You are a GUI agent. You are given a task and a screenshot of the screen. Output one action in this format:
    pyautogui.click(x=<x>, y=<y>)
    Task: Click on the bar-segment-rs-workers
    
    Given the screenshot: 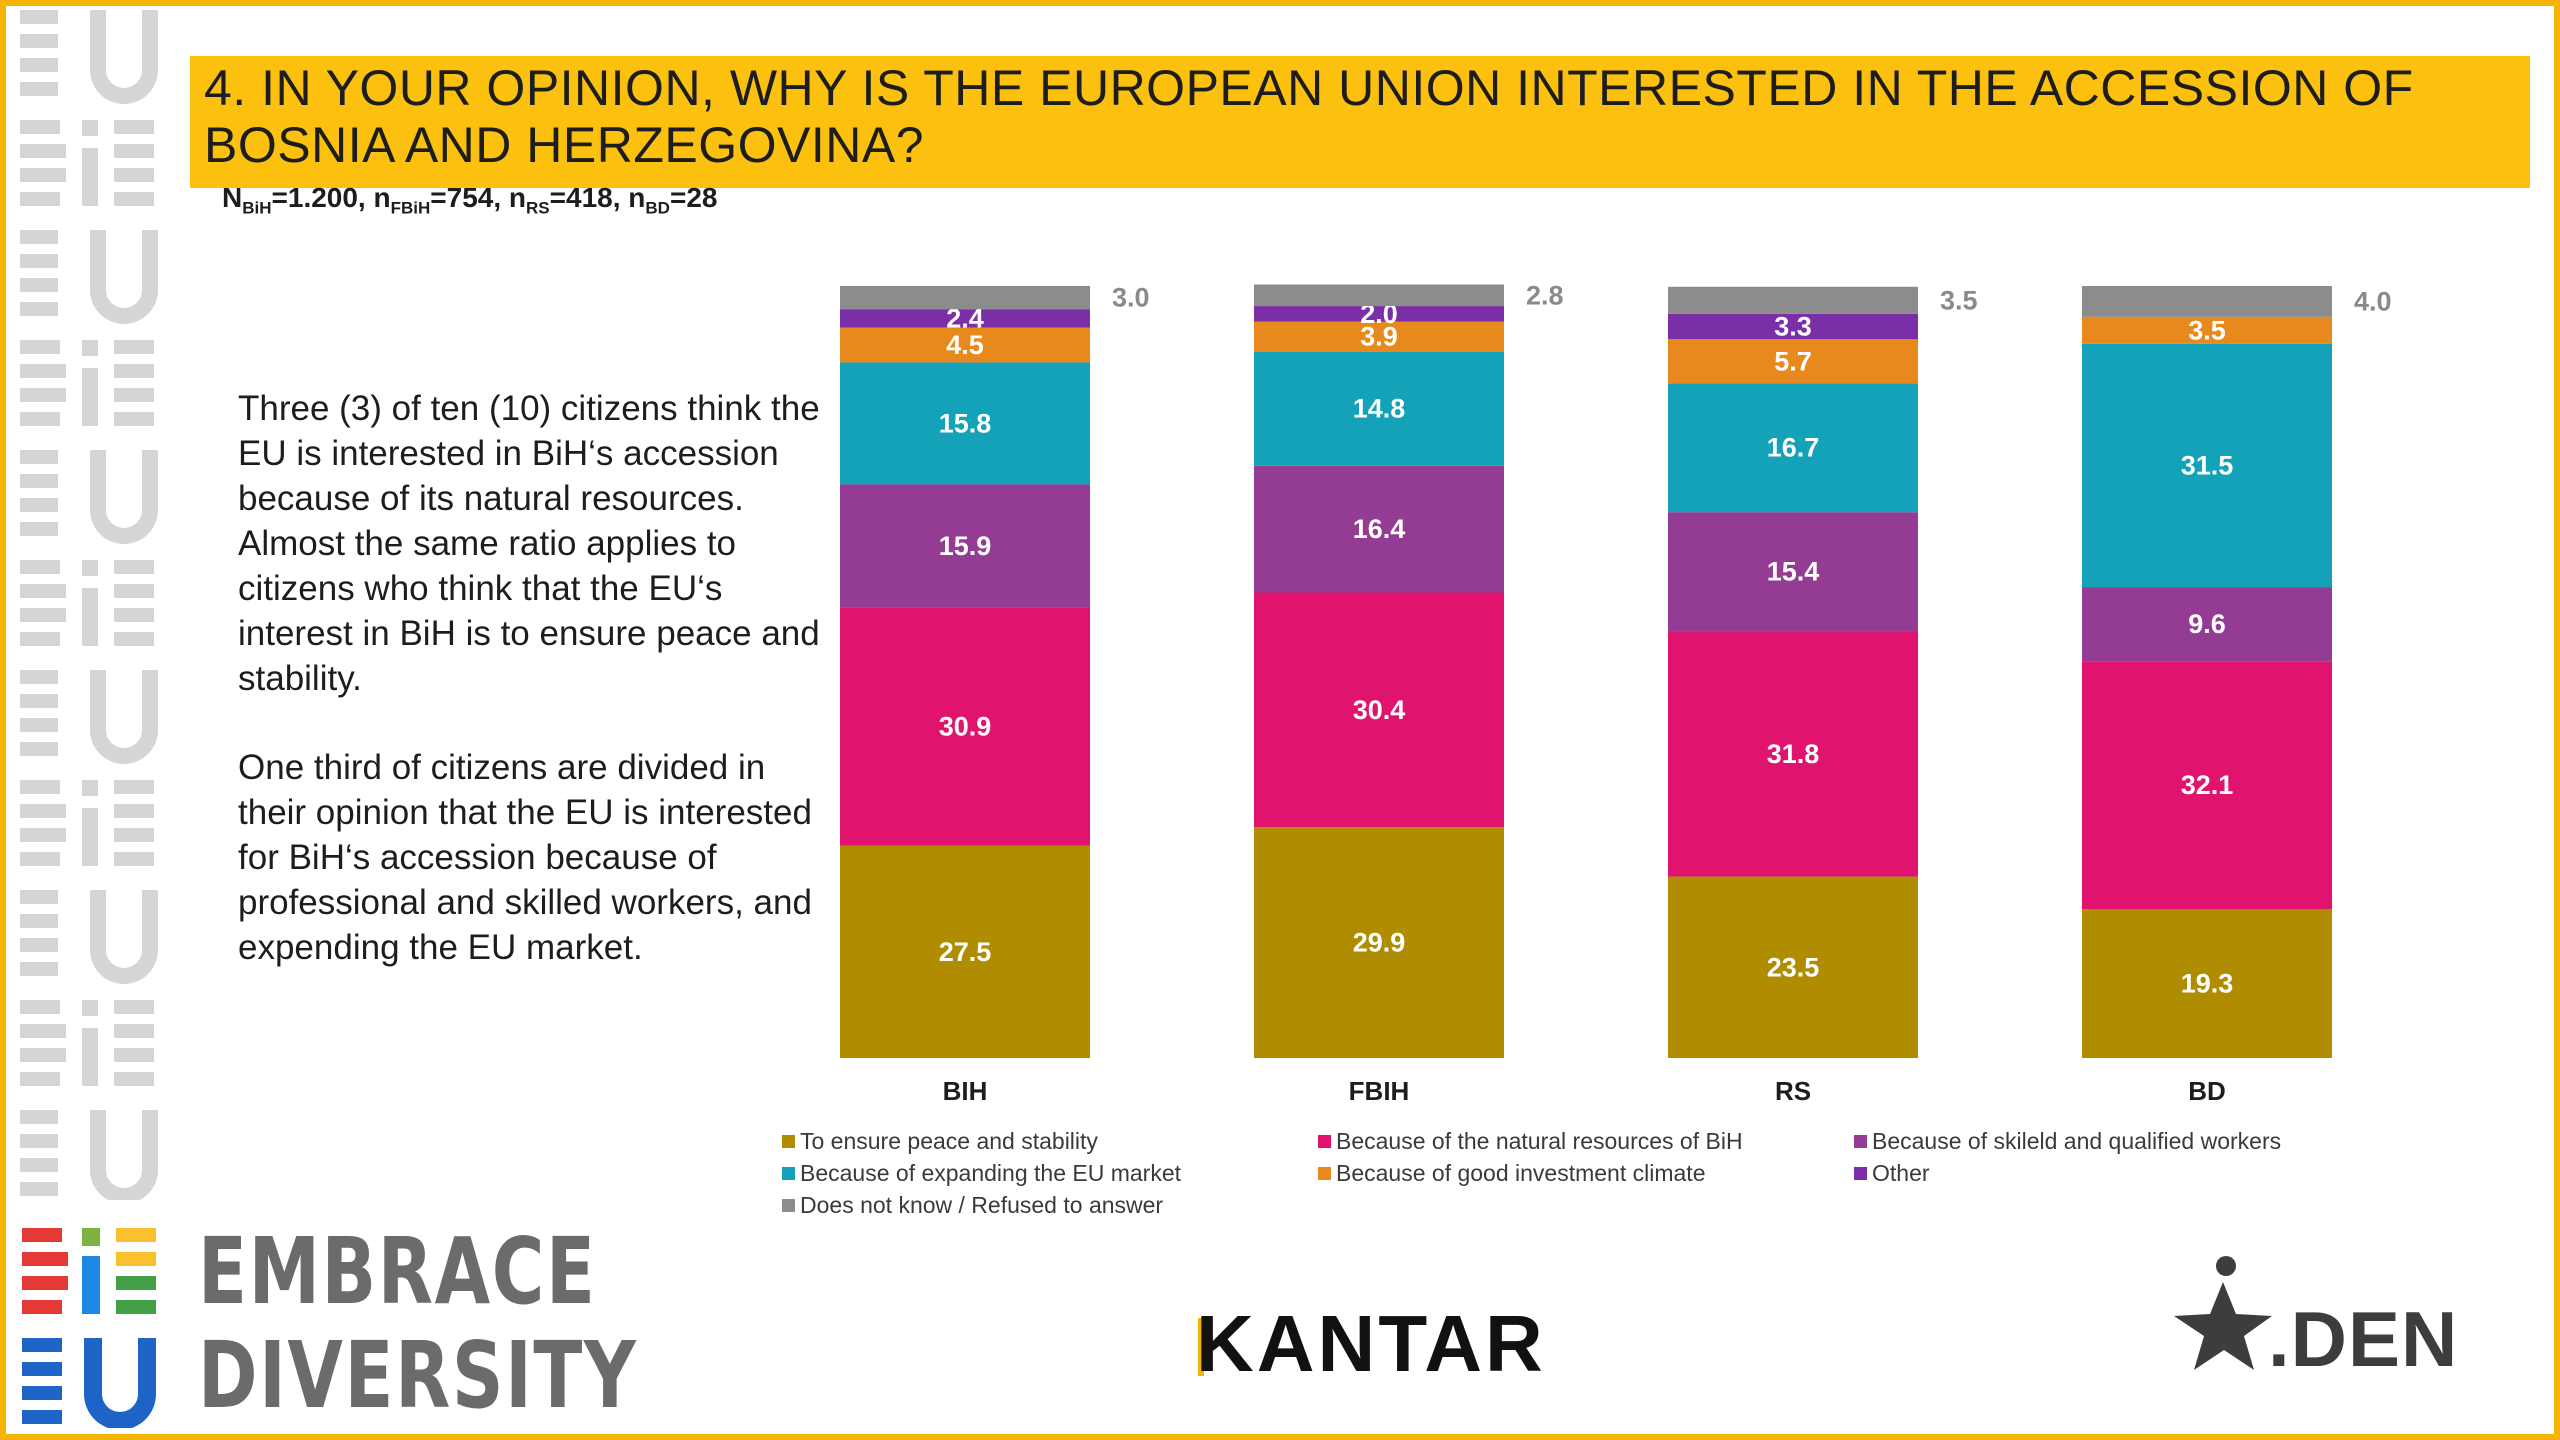 What is the action you would take?
    pyautogui.click(x=1793, y=572)
    